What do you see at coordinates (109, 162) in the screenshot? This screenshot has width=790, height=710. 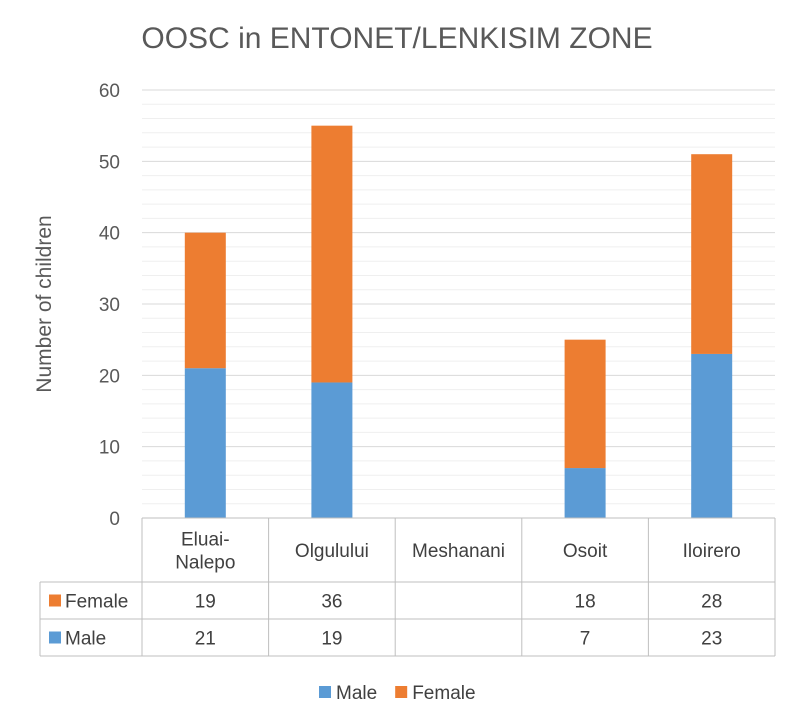 I see `y-tick-label: 50` at bounding box center [109, 162].